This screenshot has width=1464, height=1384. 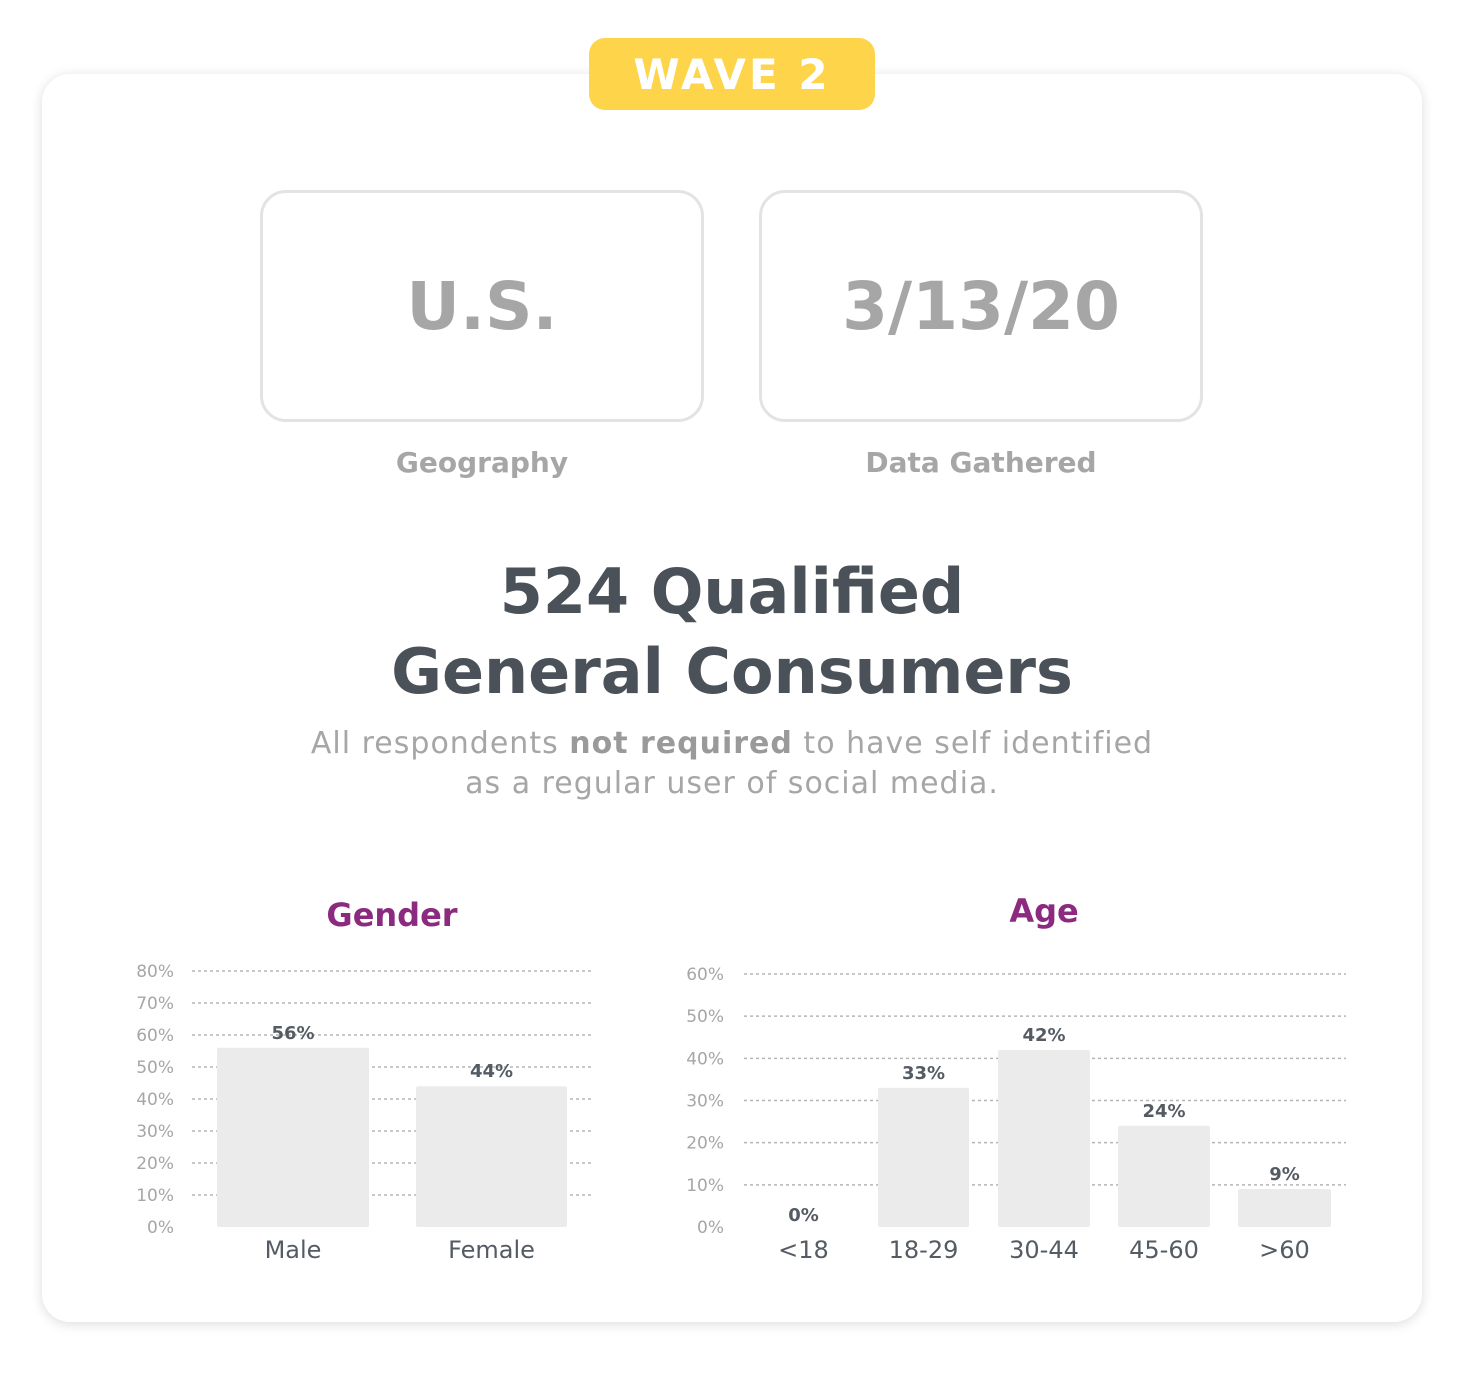 I want to click on age-y-tick-label: 30%, so click(x=705, y=1102).